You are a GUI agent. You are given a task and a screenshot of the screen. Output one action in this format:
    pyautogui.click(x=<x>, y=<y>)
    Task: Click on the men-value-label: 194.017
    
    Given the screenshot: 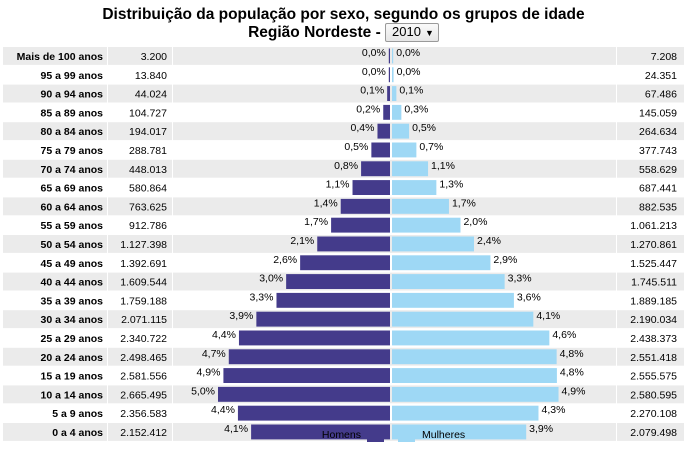 What is the action you would take?
    pyautogui.click(x=148, y=132)
    